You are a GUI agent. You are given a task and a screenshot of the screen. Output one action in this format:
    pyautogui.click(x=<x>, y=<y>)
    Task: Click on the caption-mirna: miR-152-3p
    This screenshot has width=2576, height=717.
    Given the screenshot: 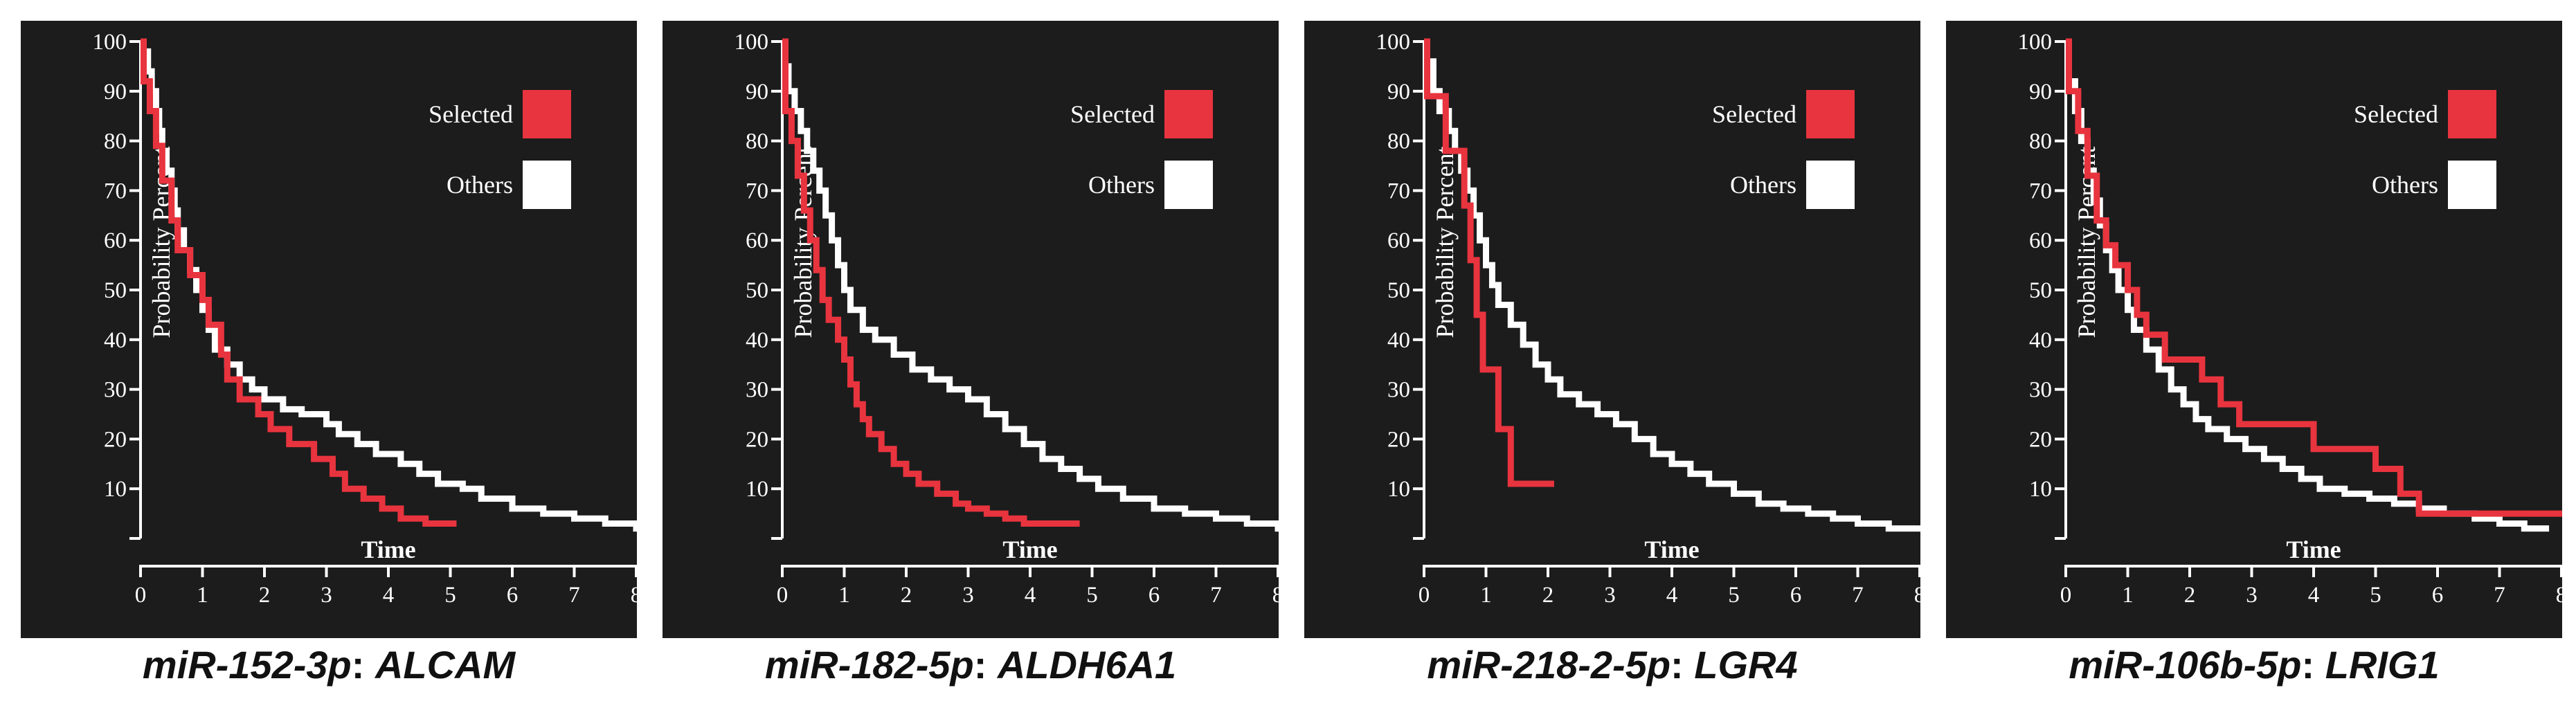 What is the action you would take?
    pyautogui.click(x=247, y=665)
    